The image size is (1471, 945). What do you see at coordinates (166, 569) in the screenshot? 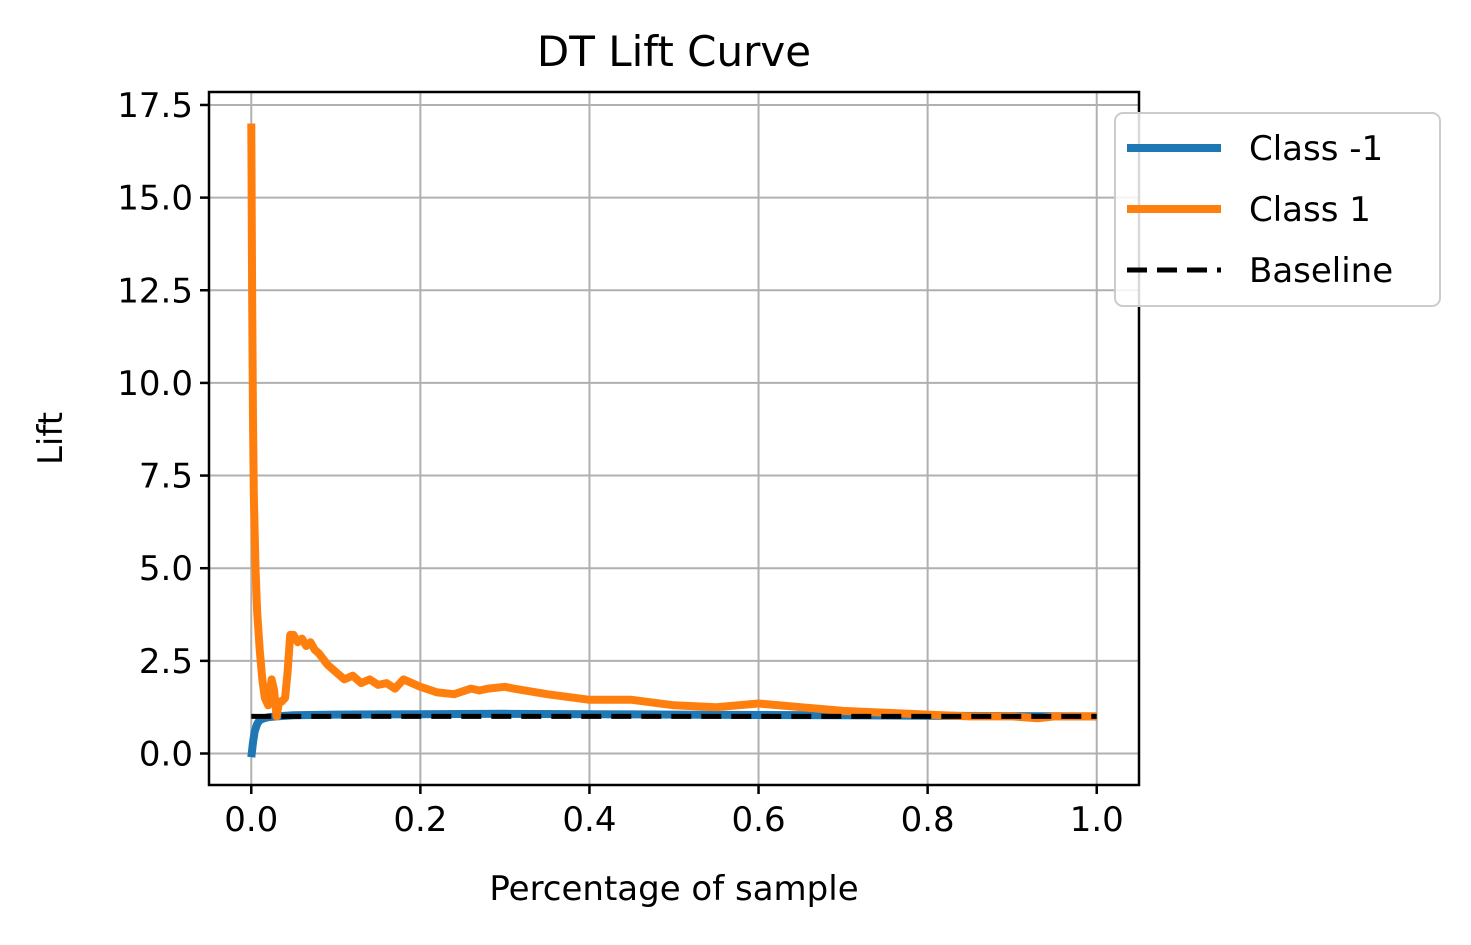
I see `y-tick-label: 5.0` at bounding box center [166, 569].